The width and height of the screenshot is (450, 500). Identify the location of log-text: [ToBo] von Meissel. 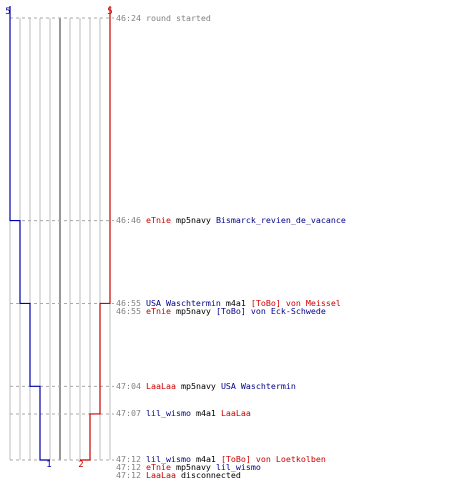
(295, 302).